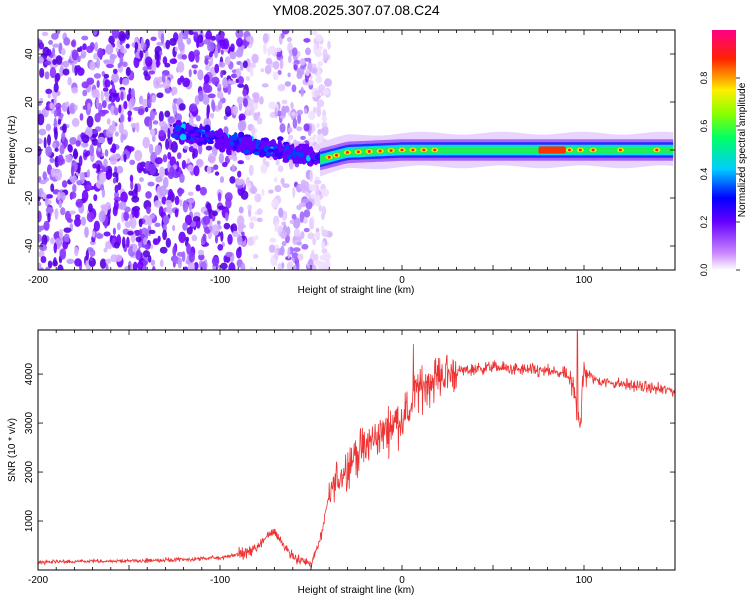 The image size is (750, 600). What do you see at coordinates (704, 222) in the screenshot?
I see `colorbar-tick-label: 0.2` at bounding box center [704, 222].